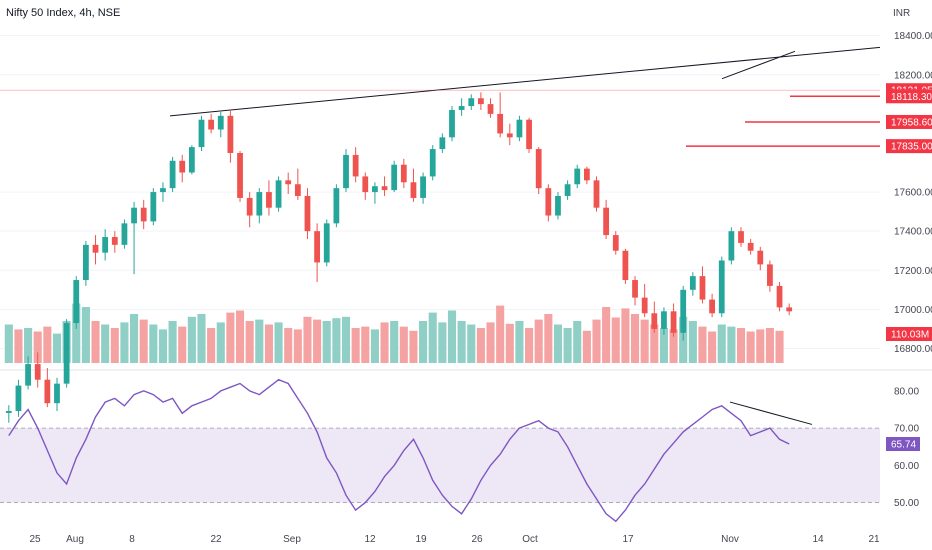 The image size is (932, 550). What do you see at coordinates (906, 391) in the screenshot?
I see `rsi-tick-label: 80.00` at bounding box center [906, 391].